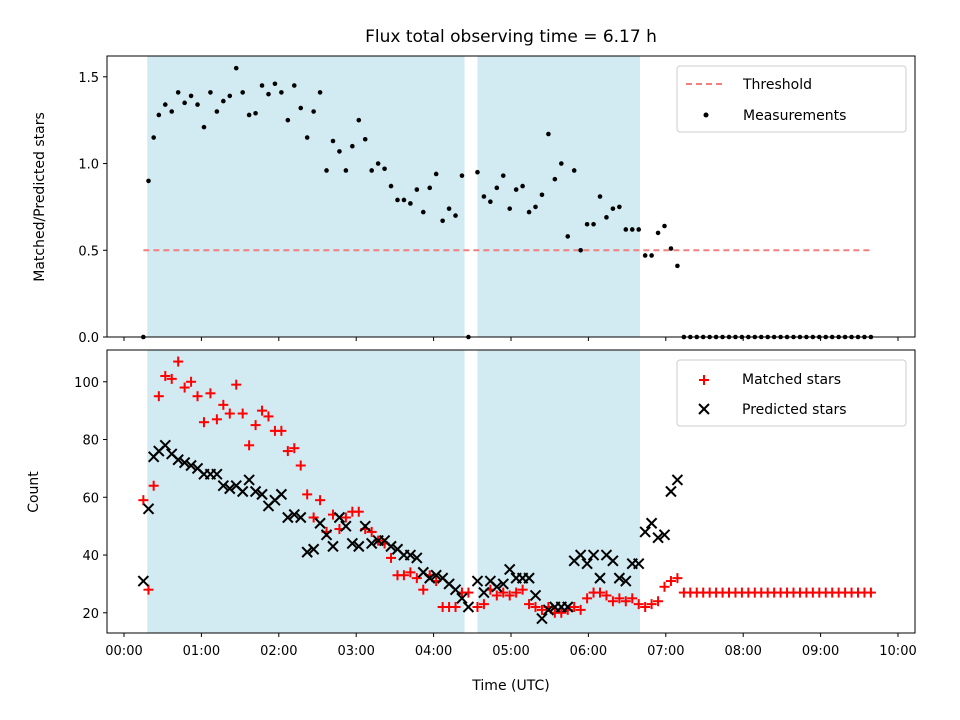  Describe the element at coordinates (706, 115) in the screenshot. I see `legend-measurements-swatch` at that location.